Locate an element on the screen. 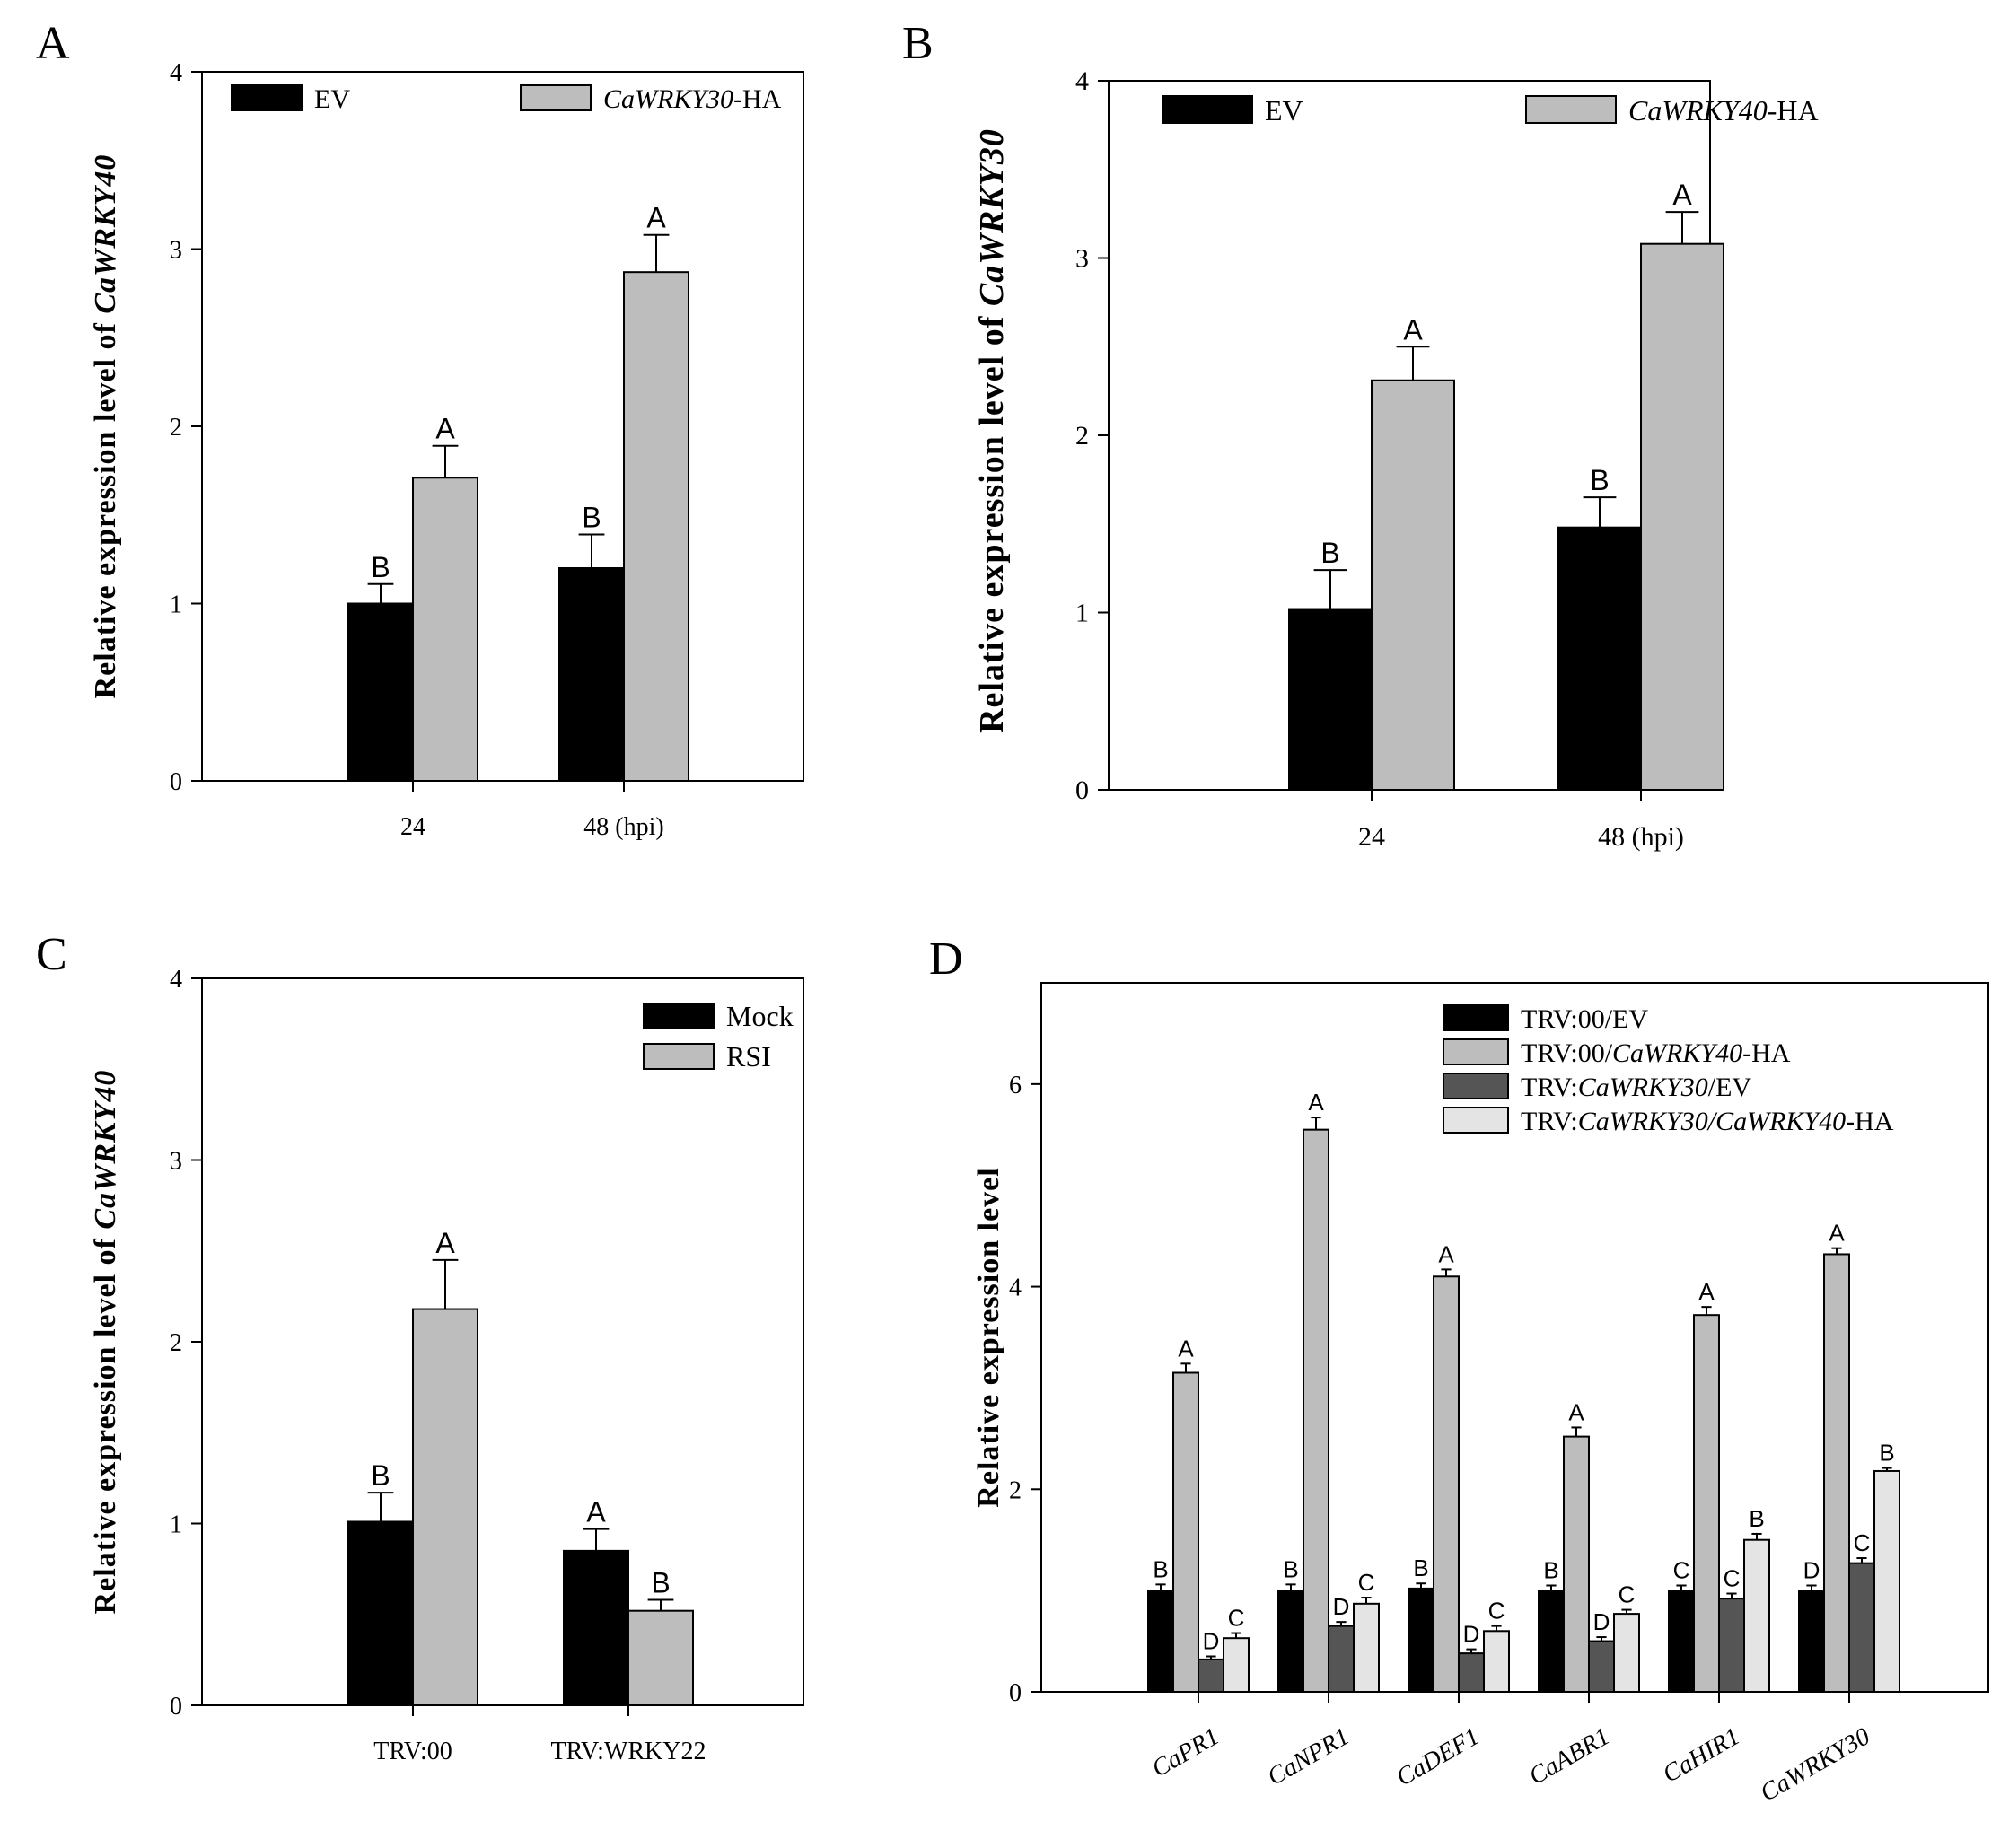 This screenshot has height=1848, width=2009. x-tick-label: CaPR1 is located at coordinates (1185, 1752).